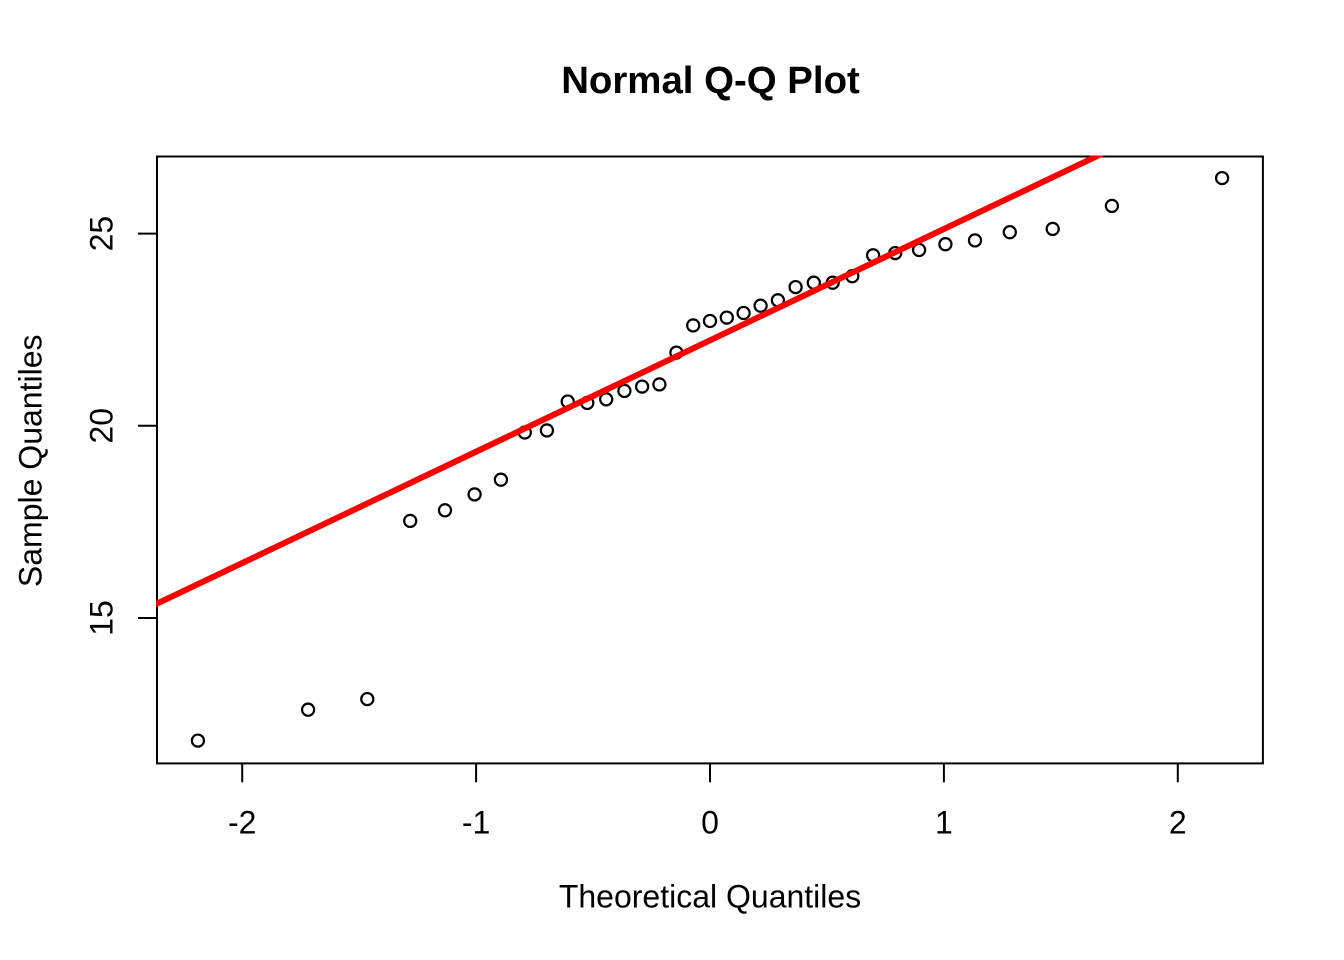 This screenshot has width=1344, height=960. I want to click on svg-text: 15, so click(102, 618).